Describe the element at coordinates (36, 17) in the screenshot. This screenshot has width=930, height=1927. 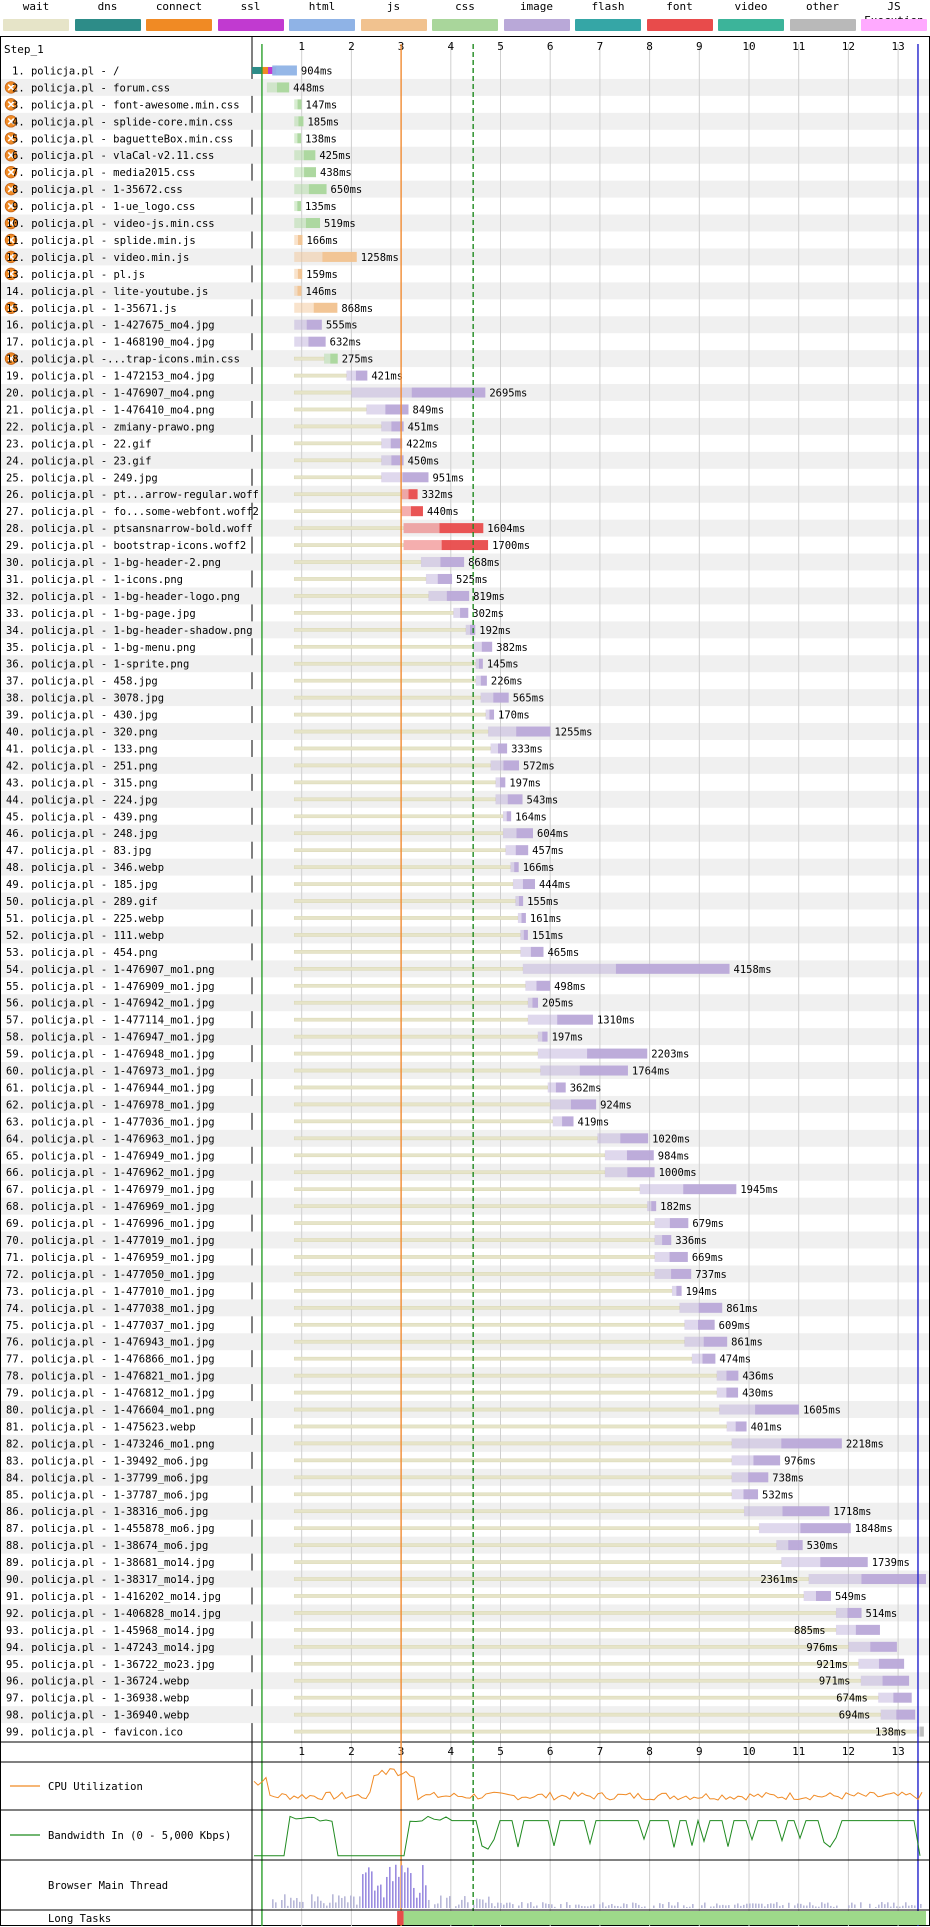
I see `legend-item-wait: wait` at that location.